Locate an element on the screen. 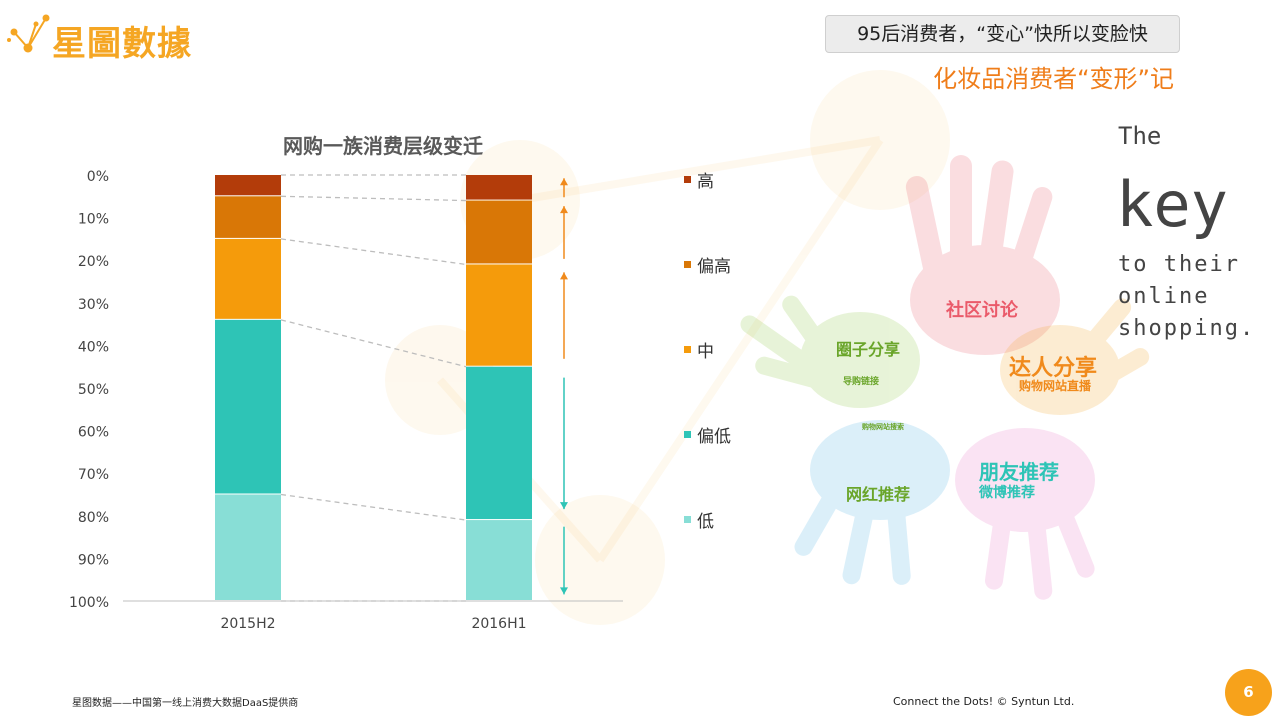 The height and width of the screenshot is (720, 1280). key-line-1: to their is located at coordinates (1179, 264).